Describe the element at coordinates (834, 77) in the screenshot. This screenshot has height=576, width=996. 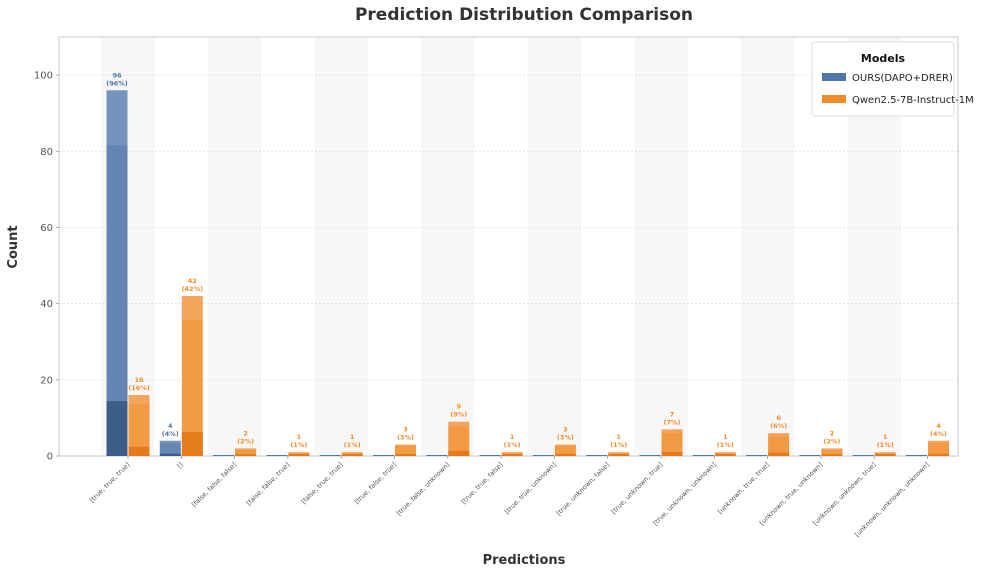
I see `legend-swatch-ours` at that location.